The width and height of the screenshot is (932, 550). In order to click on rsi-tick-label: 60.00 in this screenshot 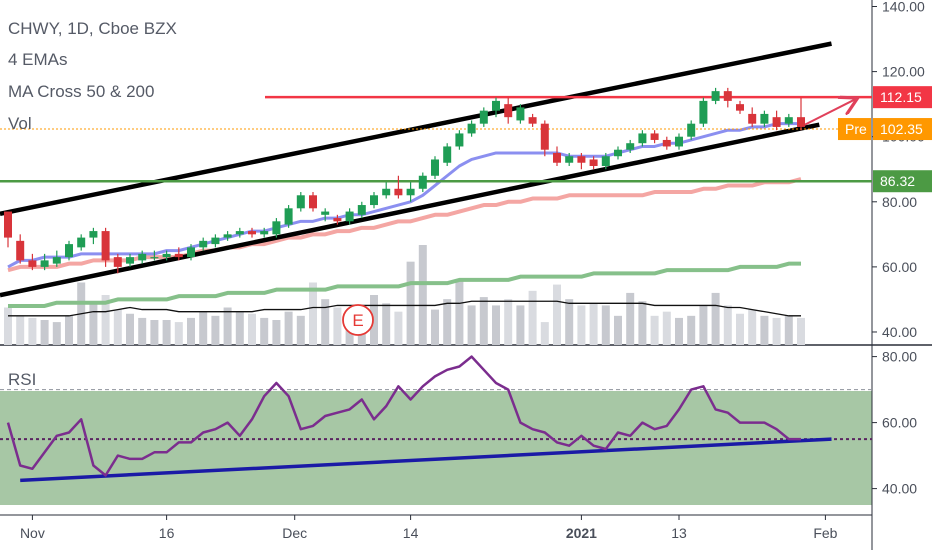, I will do `click(899, 423)`.